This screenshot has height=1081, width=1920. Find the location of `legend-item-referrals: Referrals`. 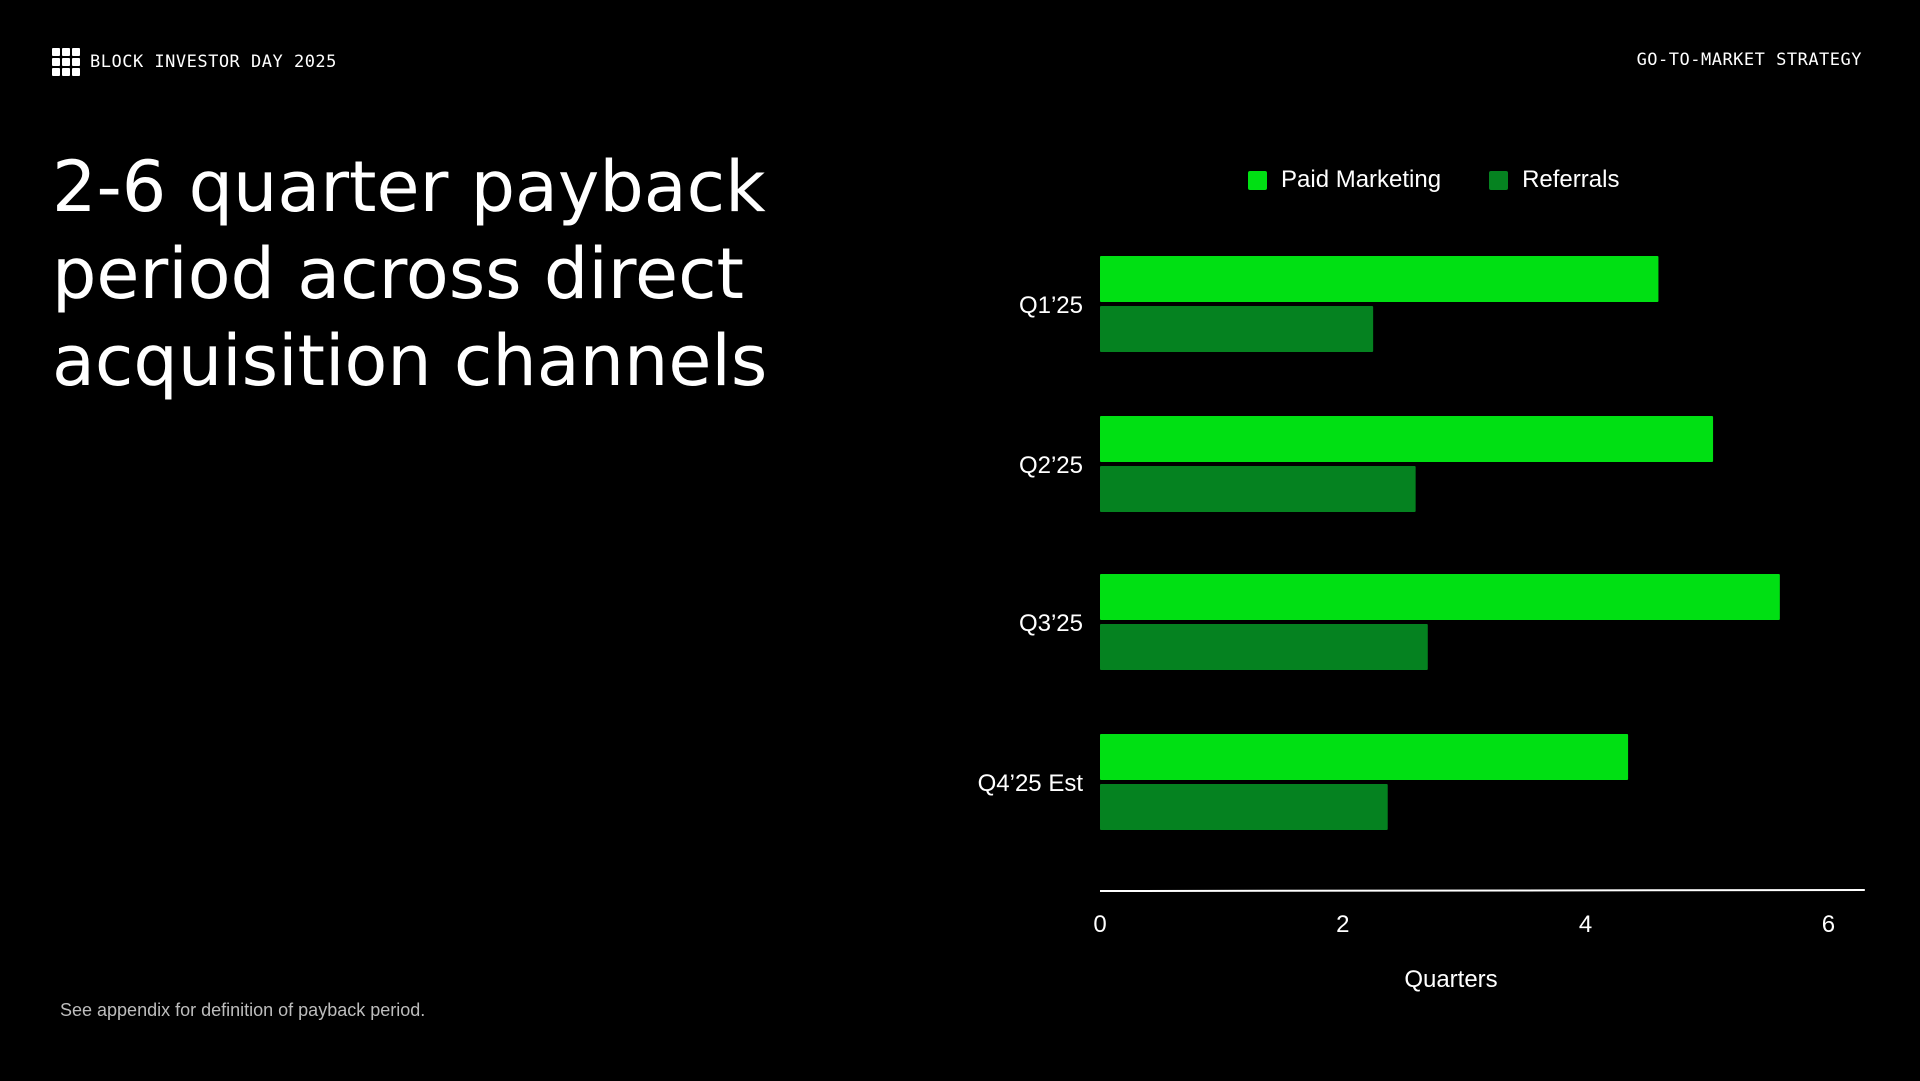

legend-item-referrals: Referrals is located at coordinates (1554, 180).